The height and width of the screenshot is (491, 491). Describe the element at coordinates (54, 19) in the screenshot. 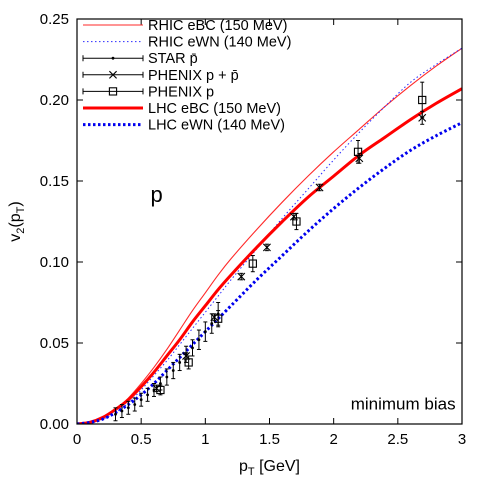

I see `y-tick-label: 0.25` at that location.